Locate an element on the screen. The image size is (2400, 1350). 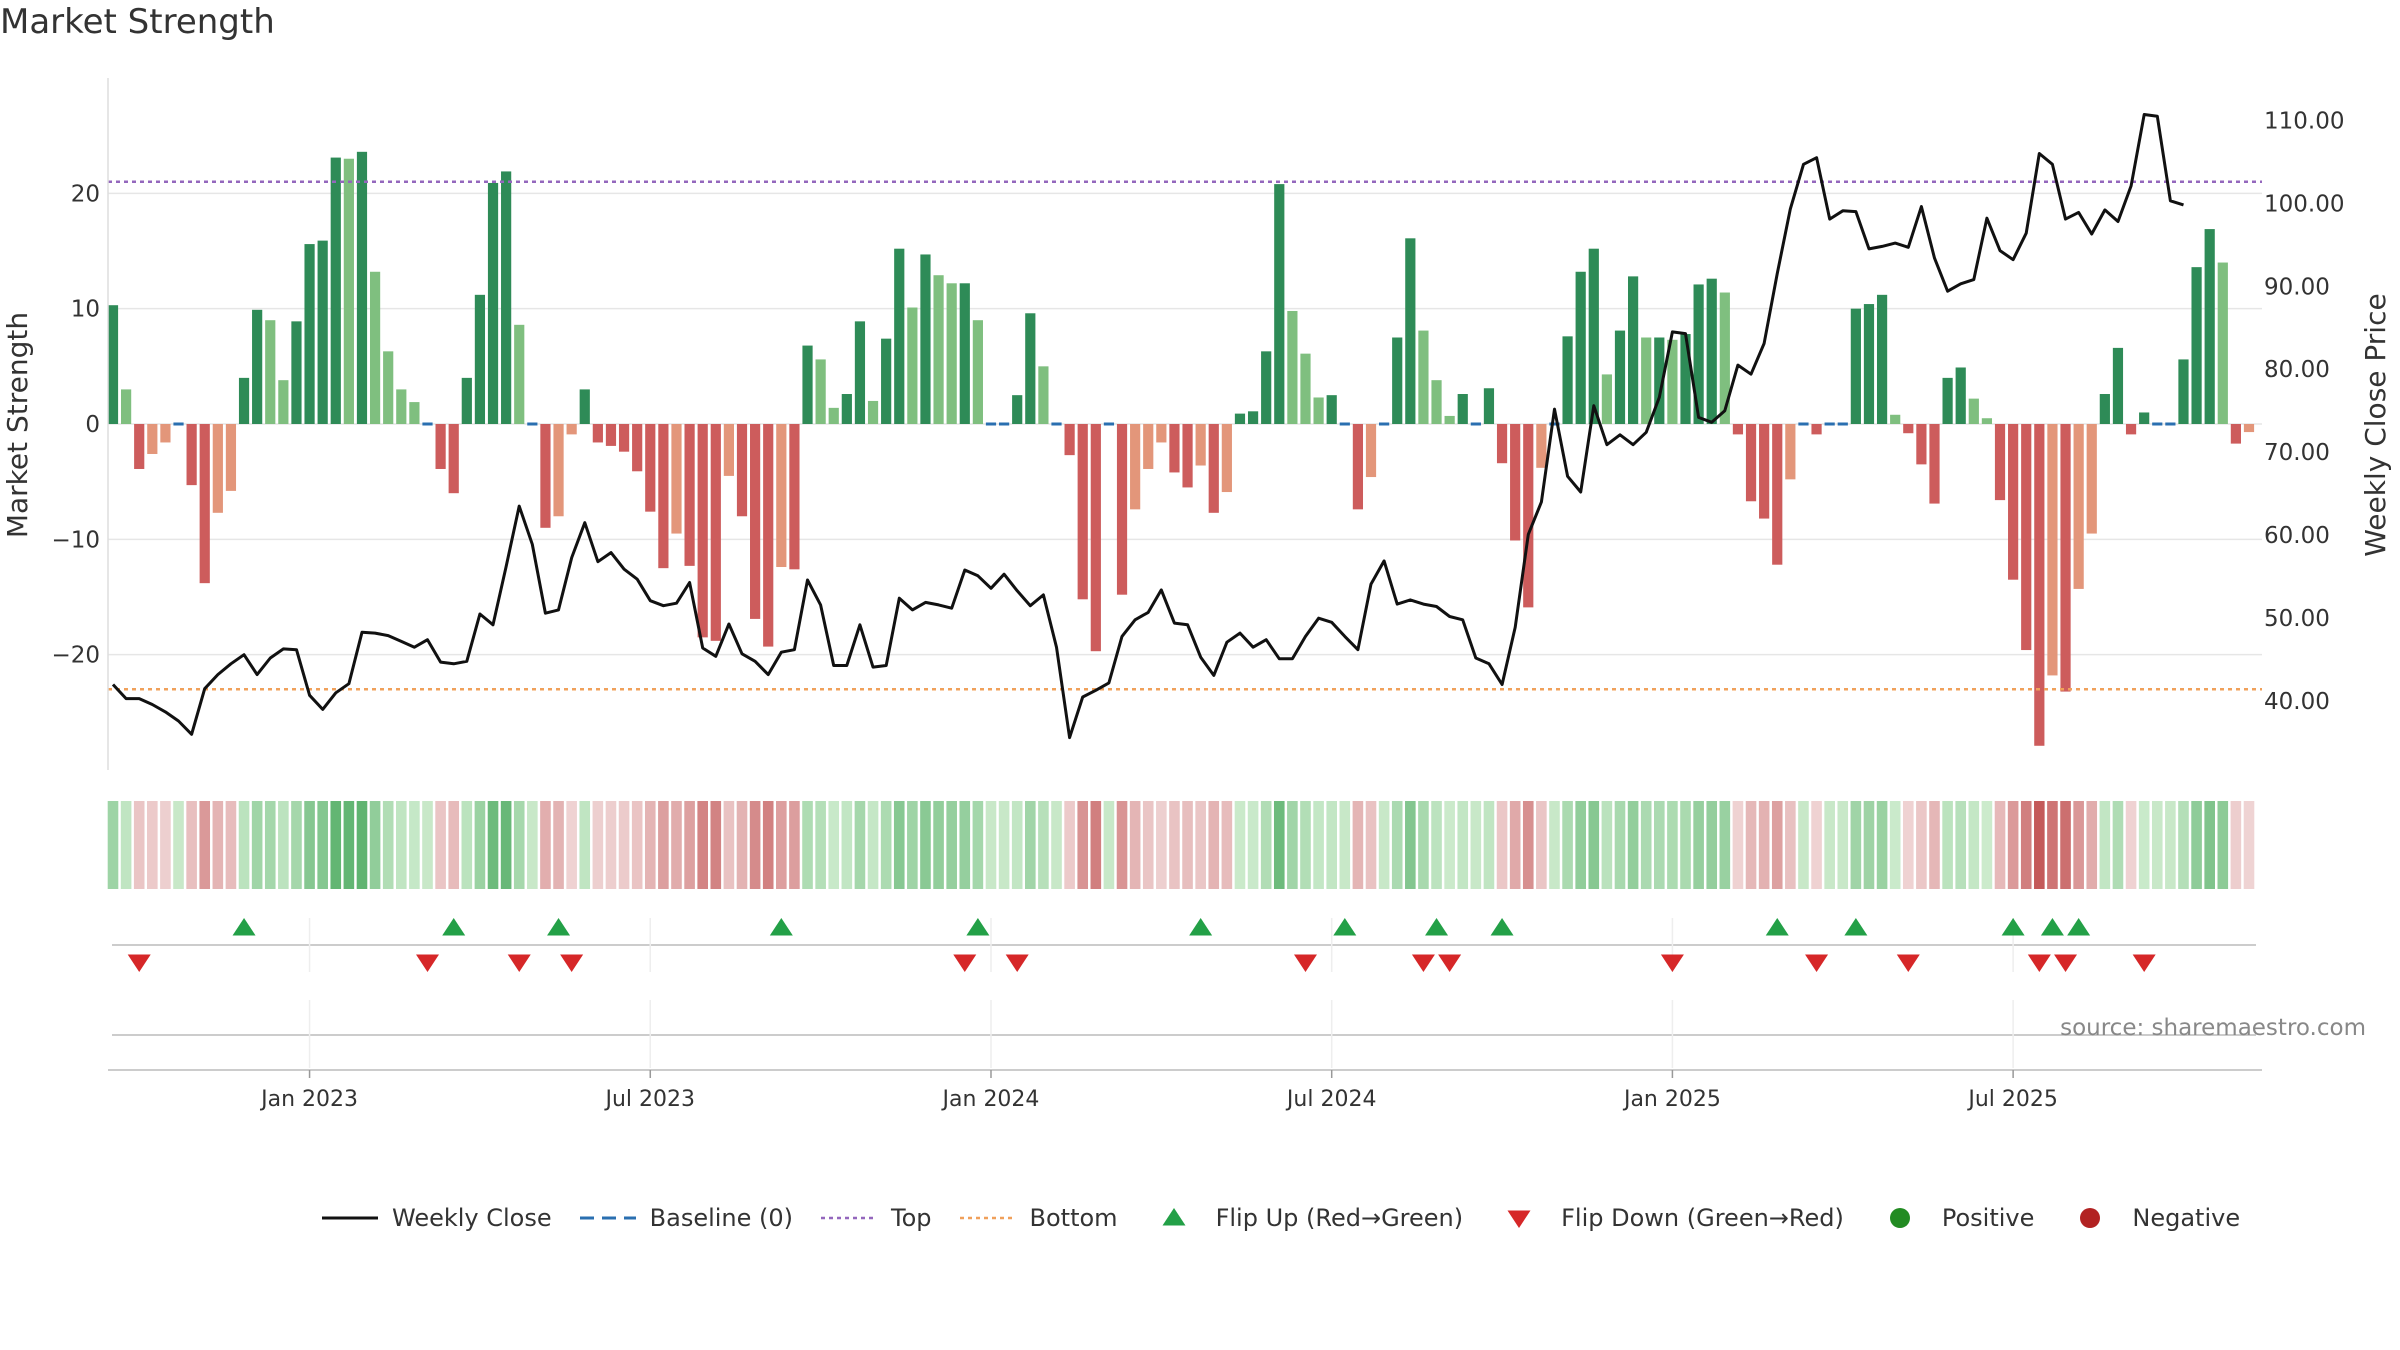
right-tick-label: 40.00 is located at coordinates (2297, 702).